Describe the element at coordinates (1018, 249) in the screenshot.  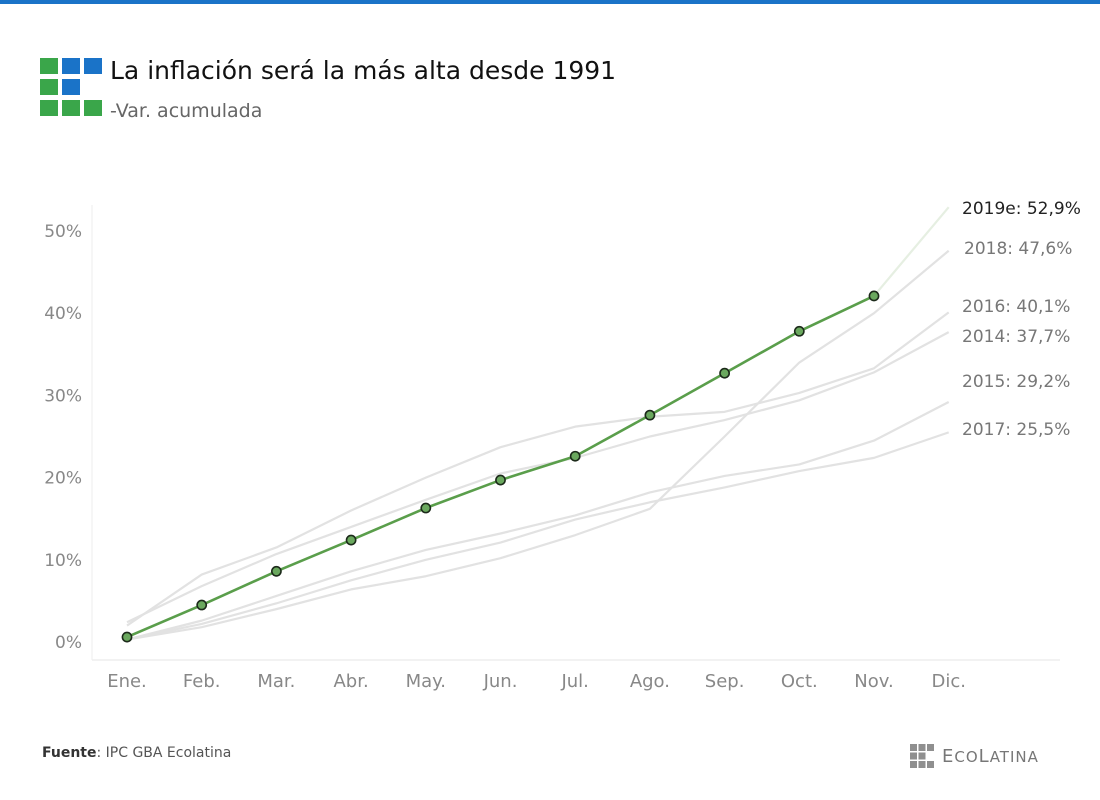
I see `series-label-2018: 2018: 47,6%` at that location.